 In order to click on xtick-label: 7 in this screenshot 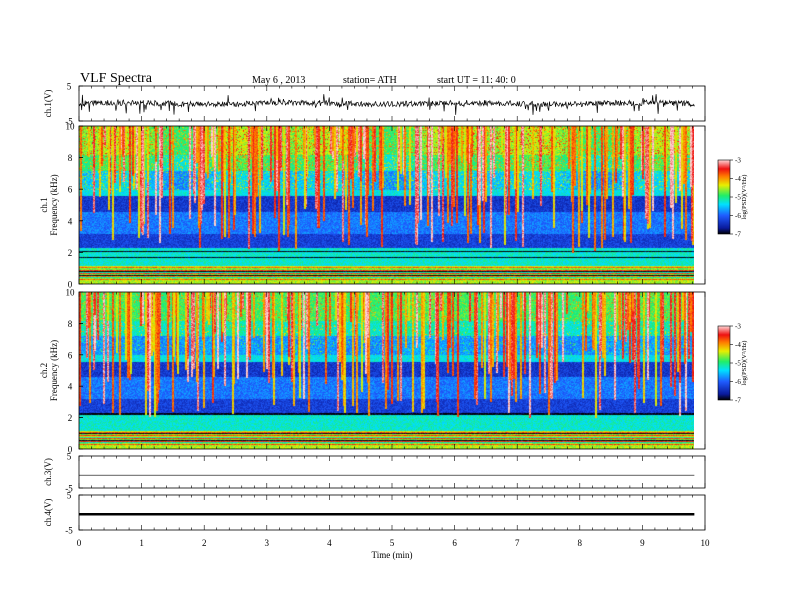, I will do `click(517, 543)`.